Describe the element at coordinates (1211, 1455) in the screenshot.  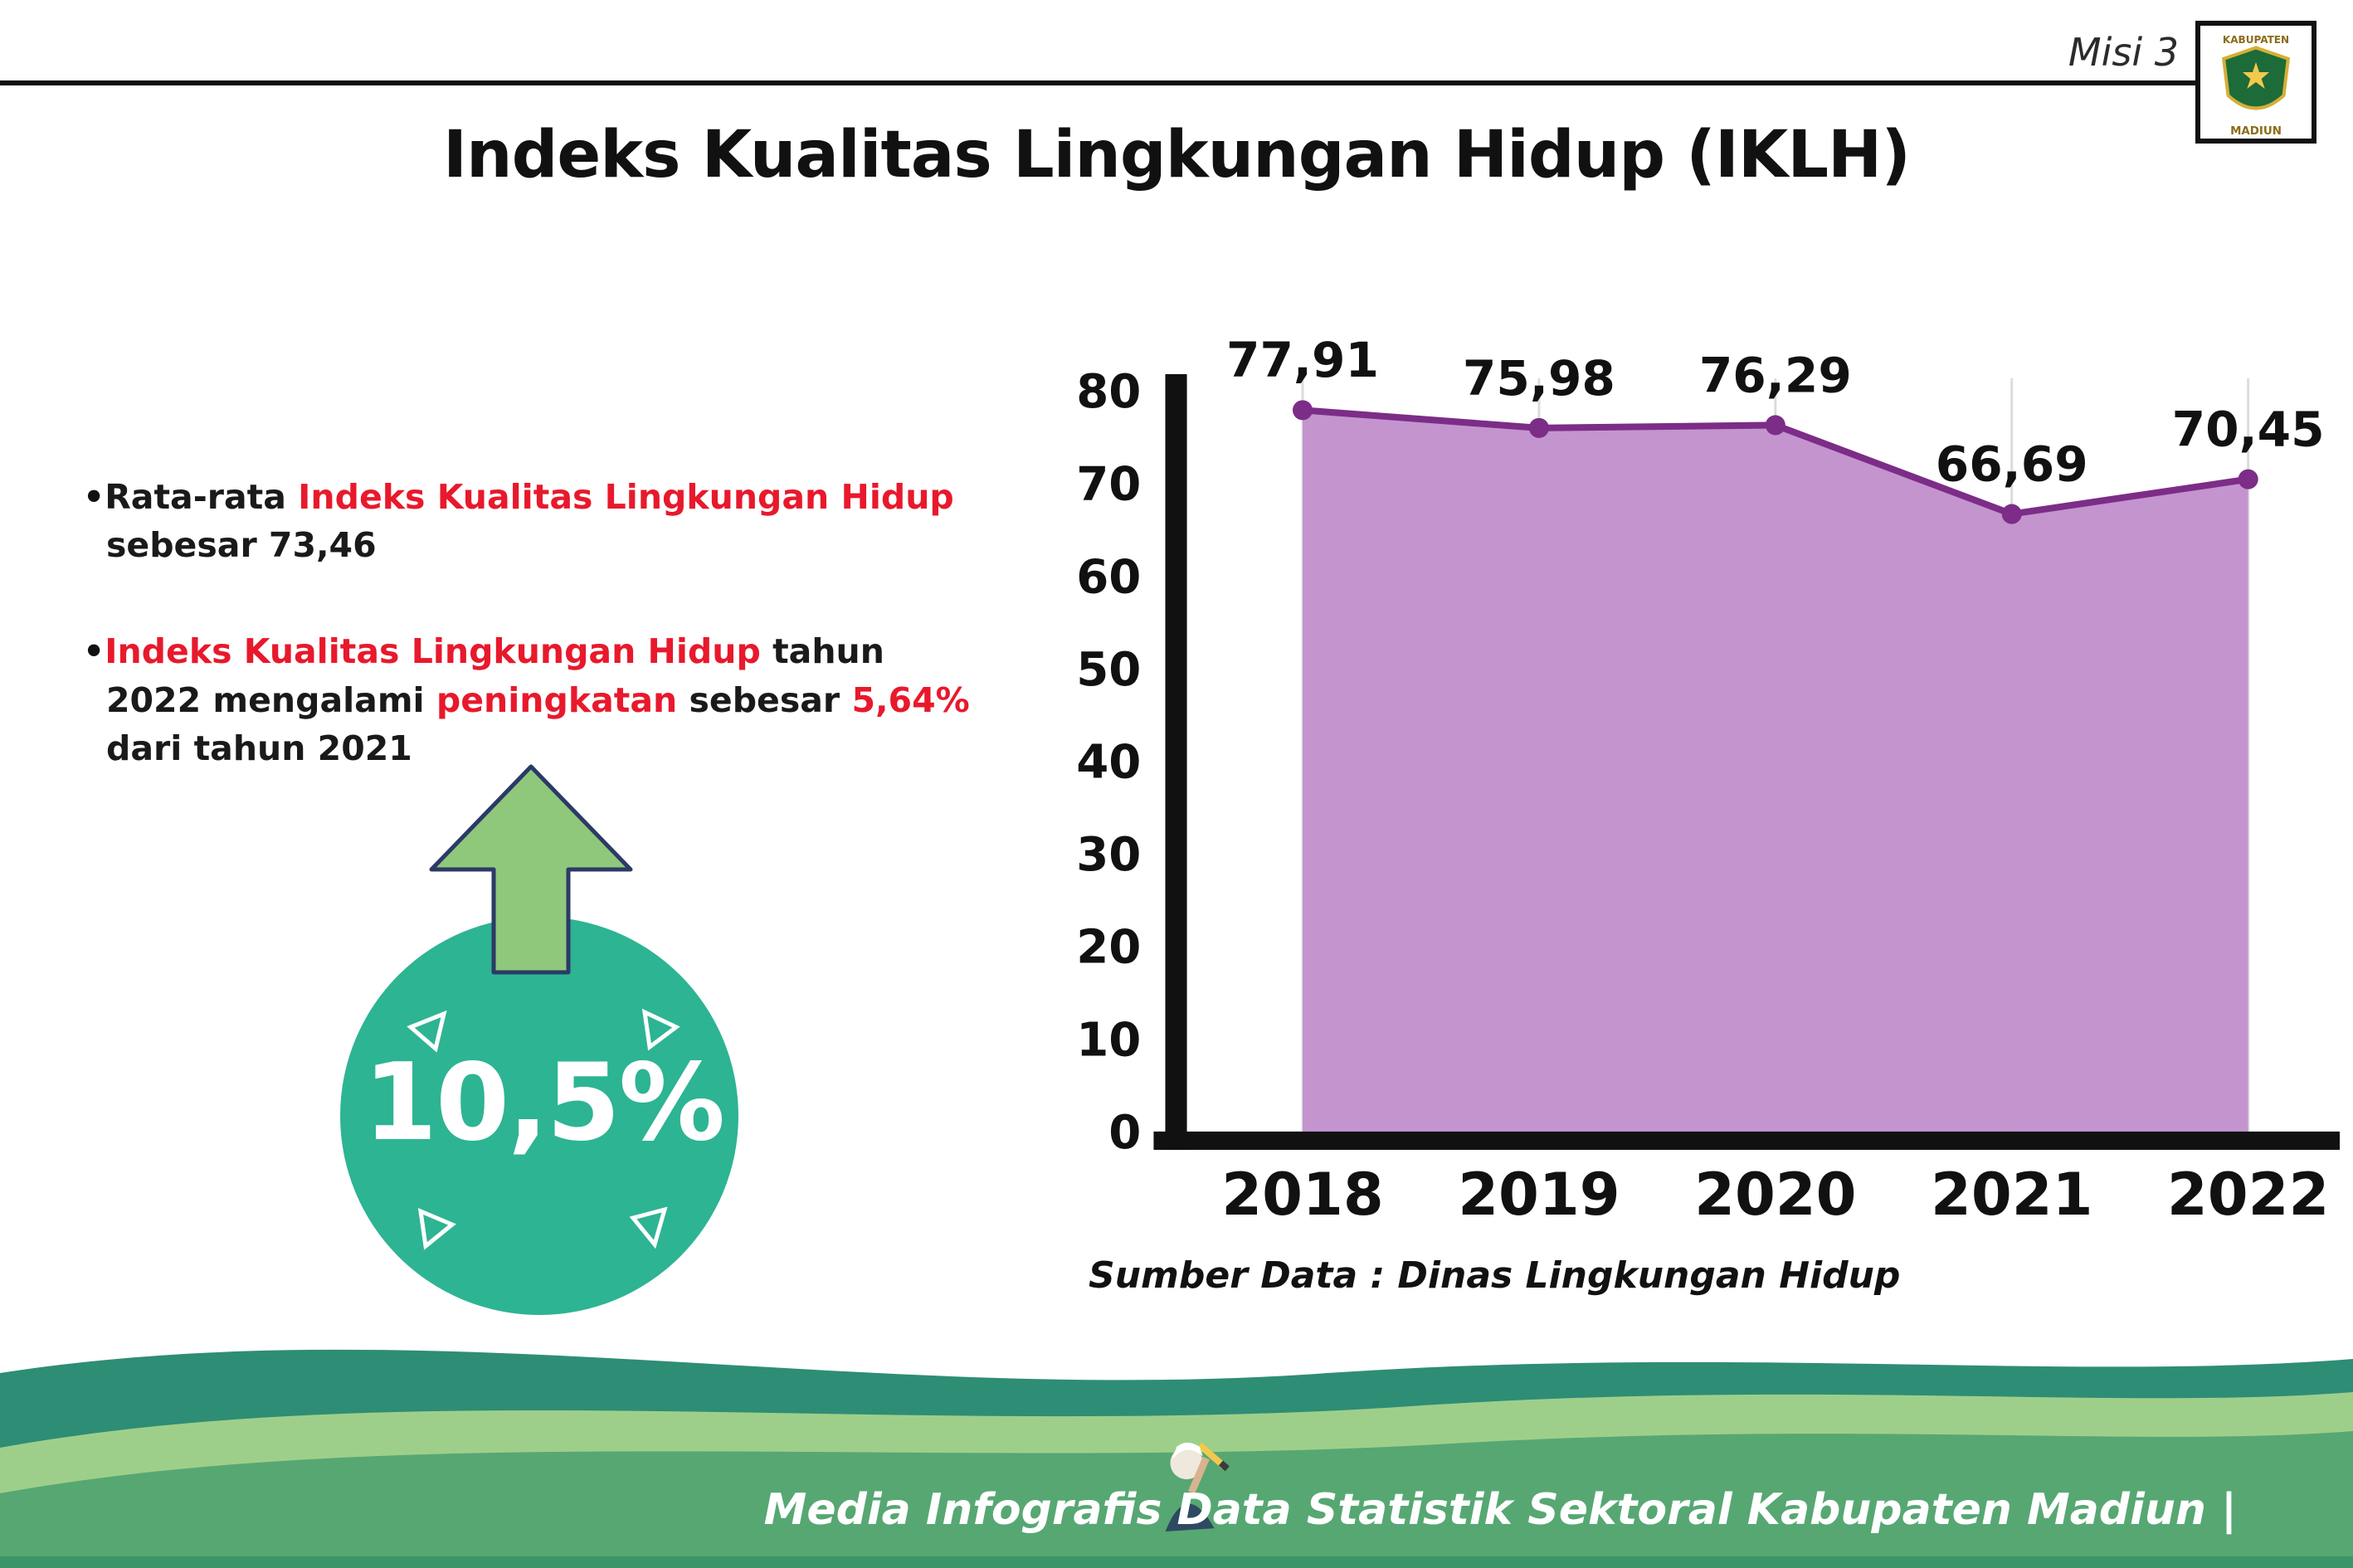
I see `pencil-icon` at that location.